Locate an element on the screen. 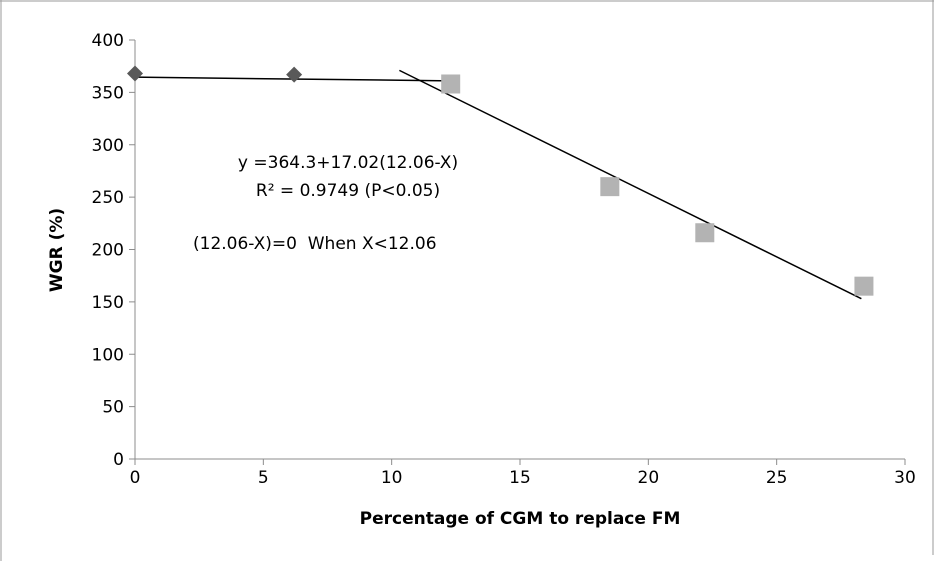 The height and width of the screenshot is (561, 934). y-tick-label: 50 is located at coordinates (113, 408).